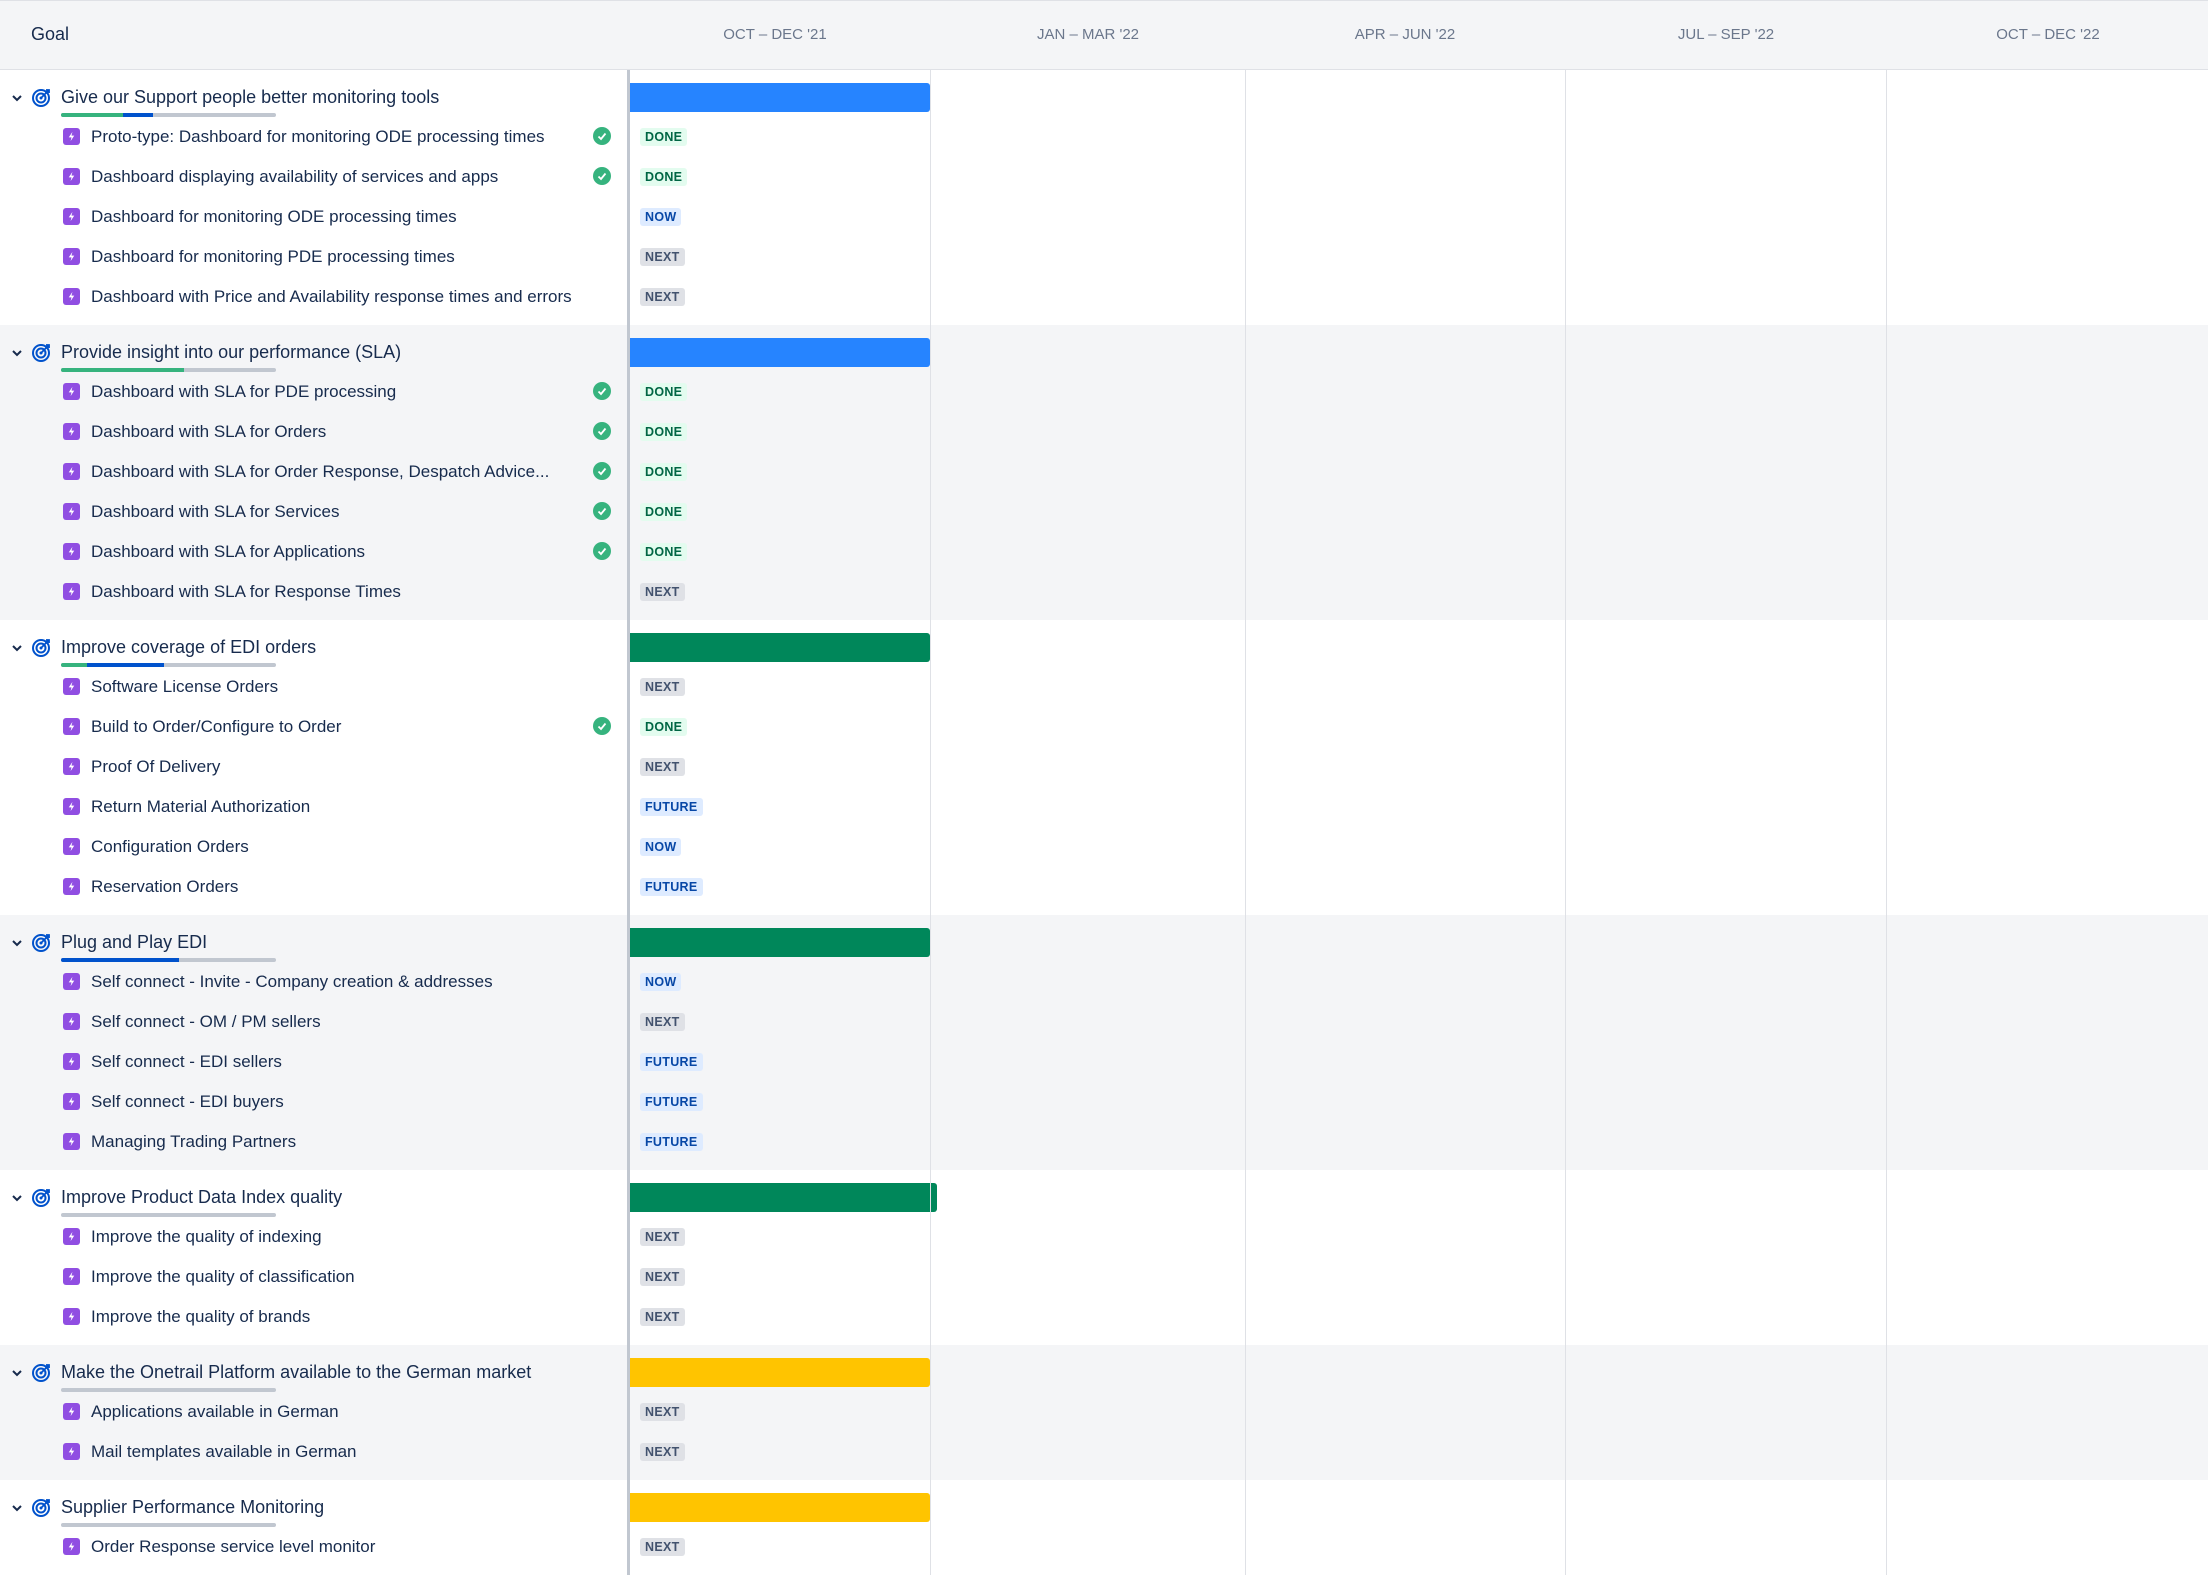 Image resolution: width=2208 pixels, height=1575 pixels. I want to click on epic-title: Self connect - OM / PM sellers, so click(206, 1021).